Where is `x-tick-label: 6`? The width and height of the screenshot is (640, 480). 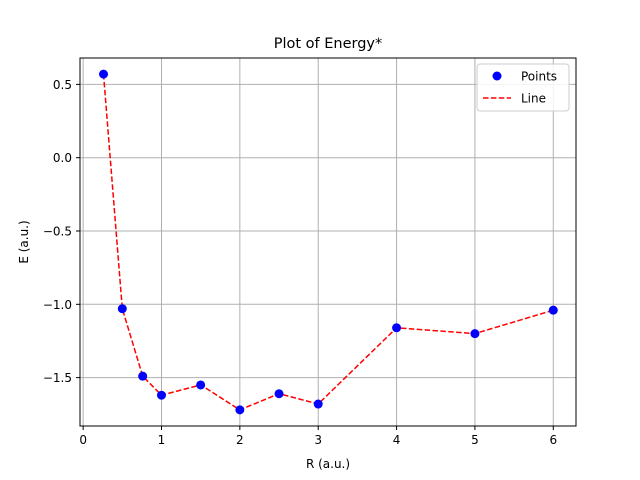 x-tick-label: 6 is located at coordinates (553, 440).